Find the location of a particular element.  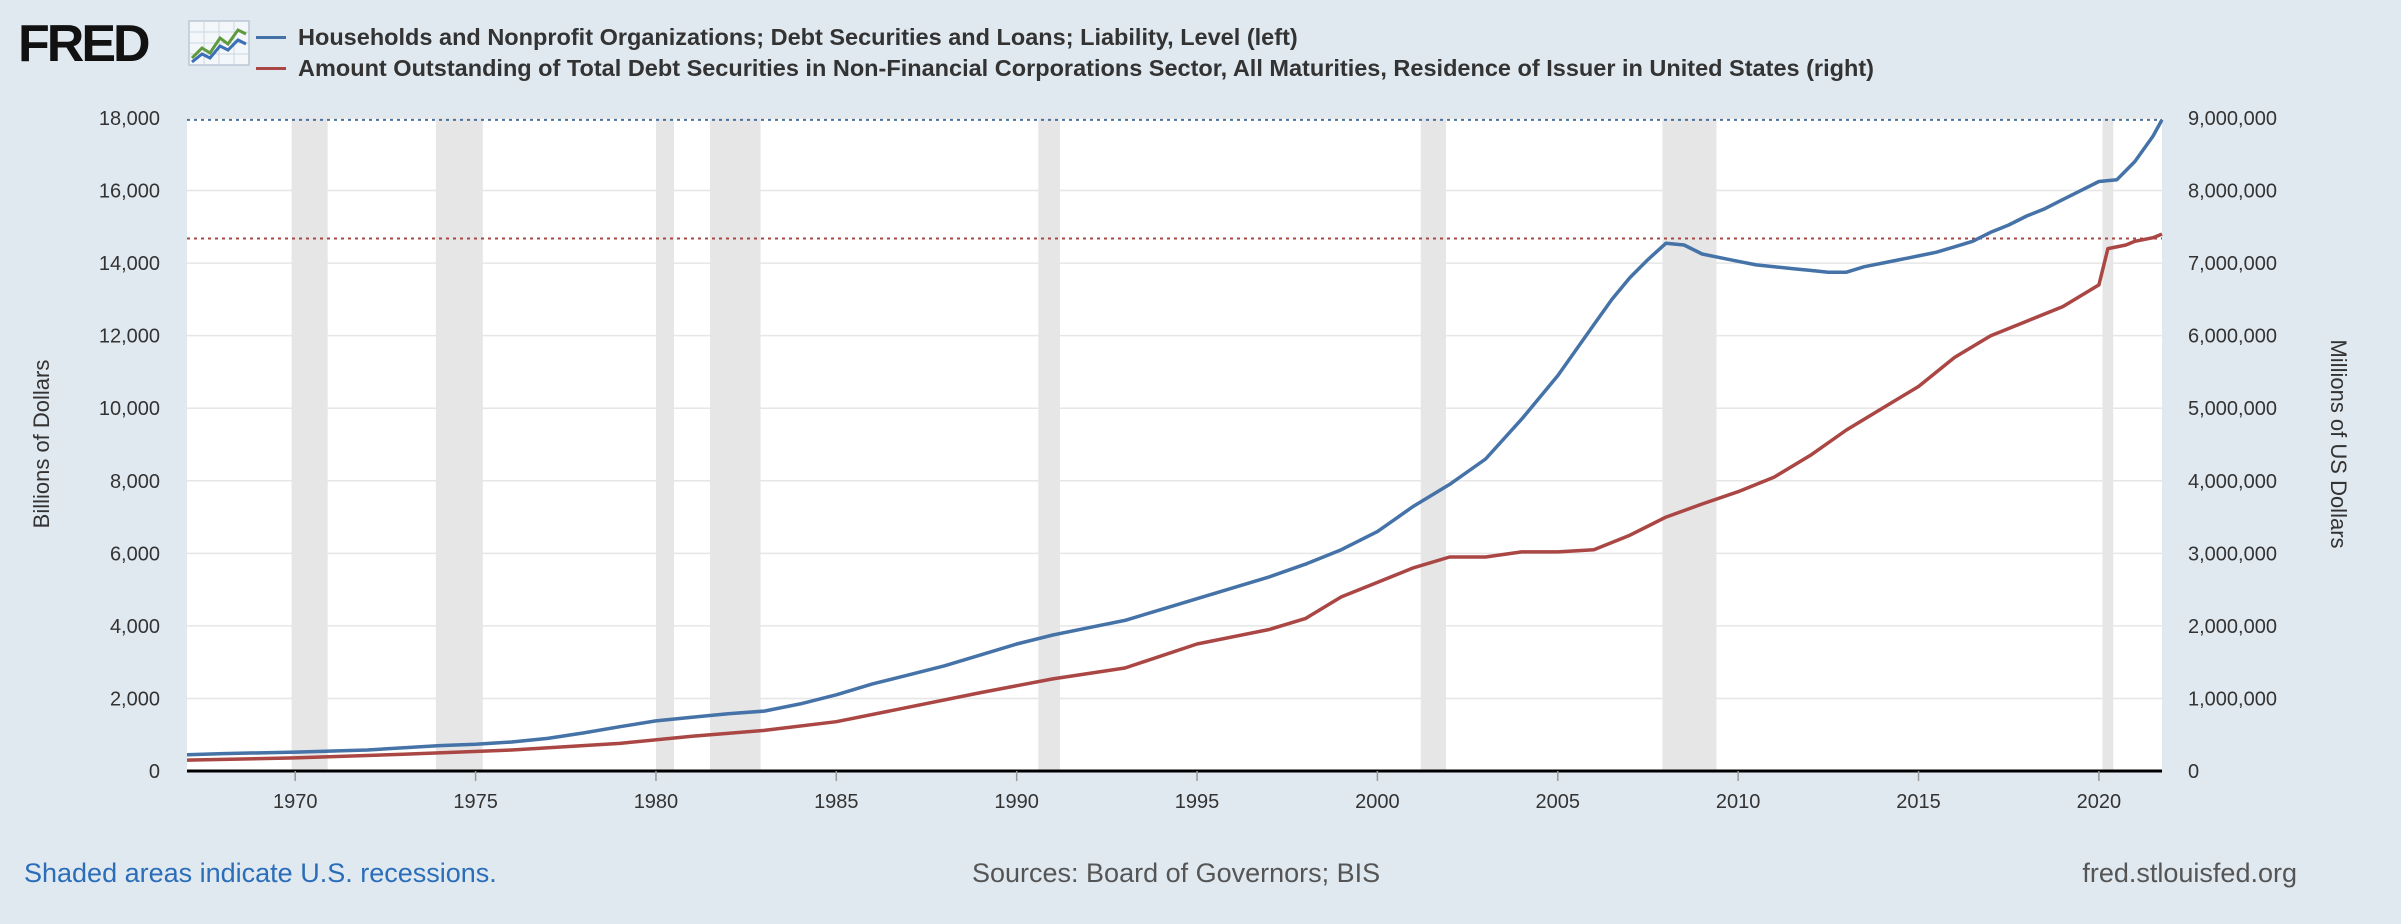

fred-logo: FRED is located at coordinates (138, 44).